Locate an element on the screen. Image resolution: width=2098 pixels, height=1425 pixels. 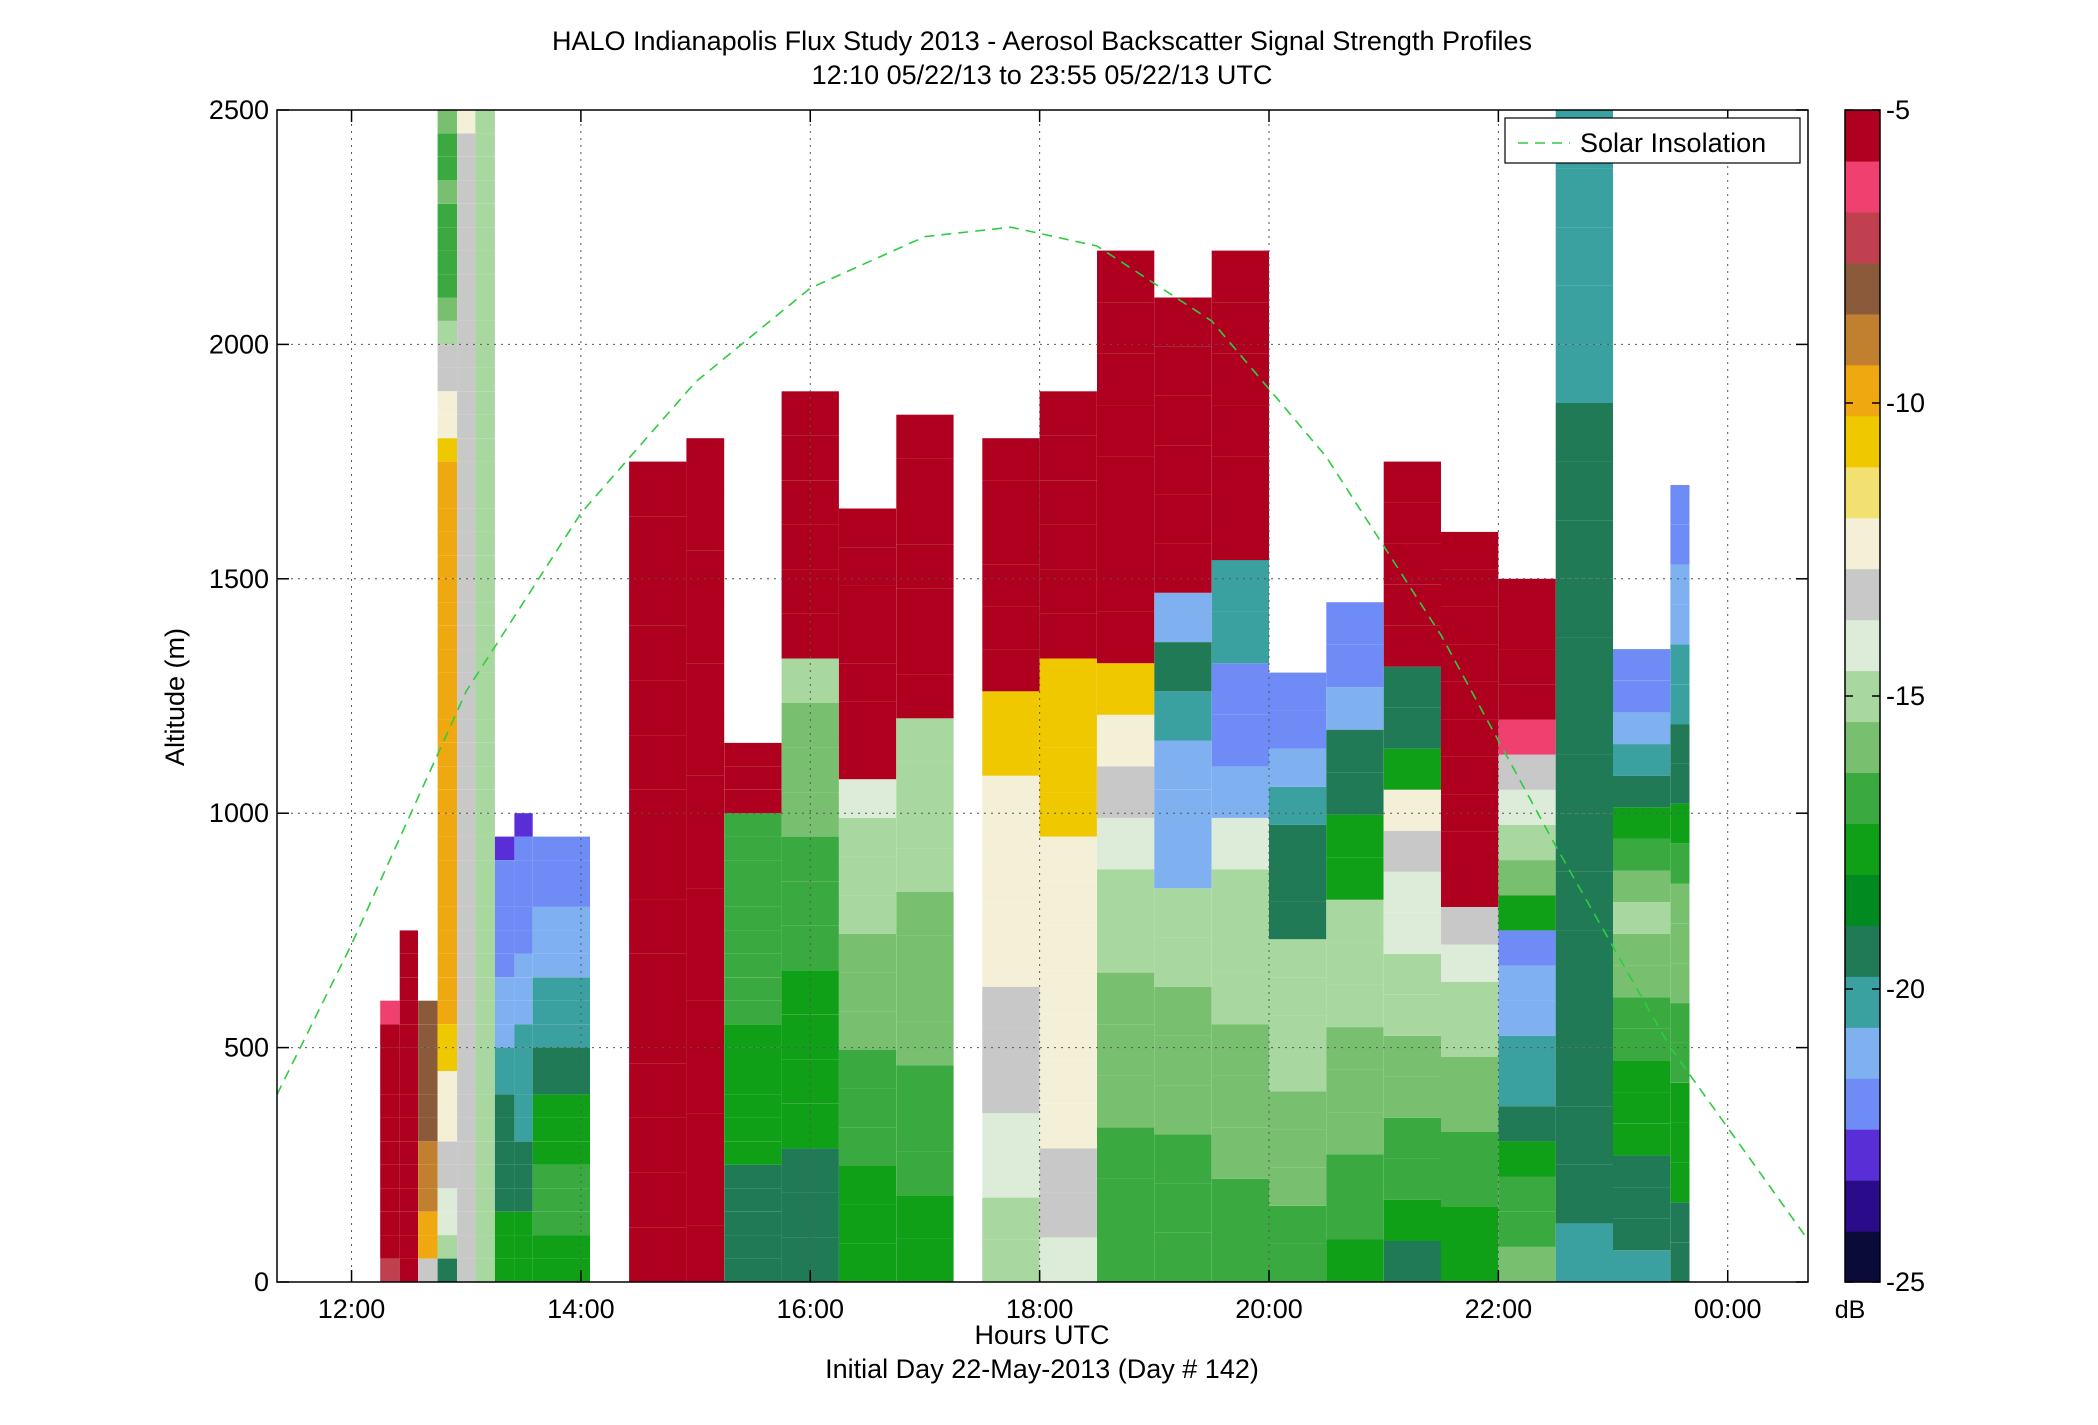
legend: Solar Insolation is located at coordinates (1652, 140).